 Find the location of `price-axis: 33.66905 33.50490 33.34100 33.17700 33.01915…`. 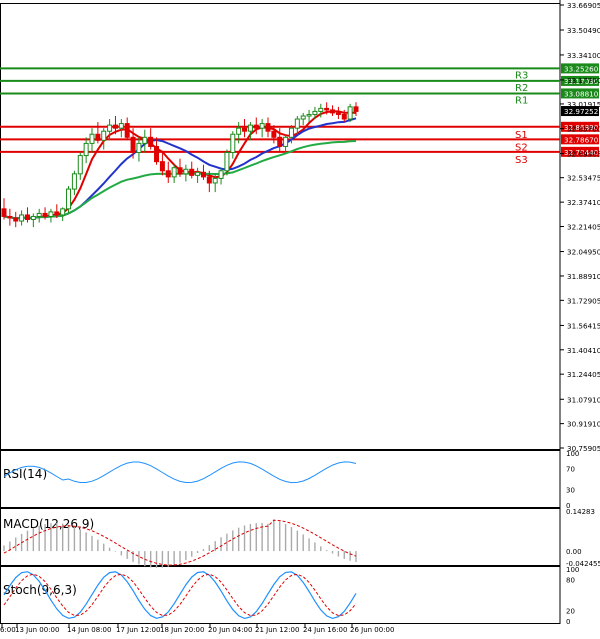

price-axis: 33.66905 33.50490 33.34100 33.17700 33.01915… is located at coordinates (580, 227).